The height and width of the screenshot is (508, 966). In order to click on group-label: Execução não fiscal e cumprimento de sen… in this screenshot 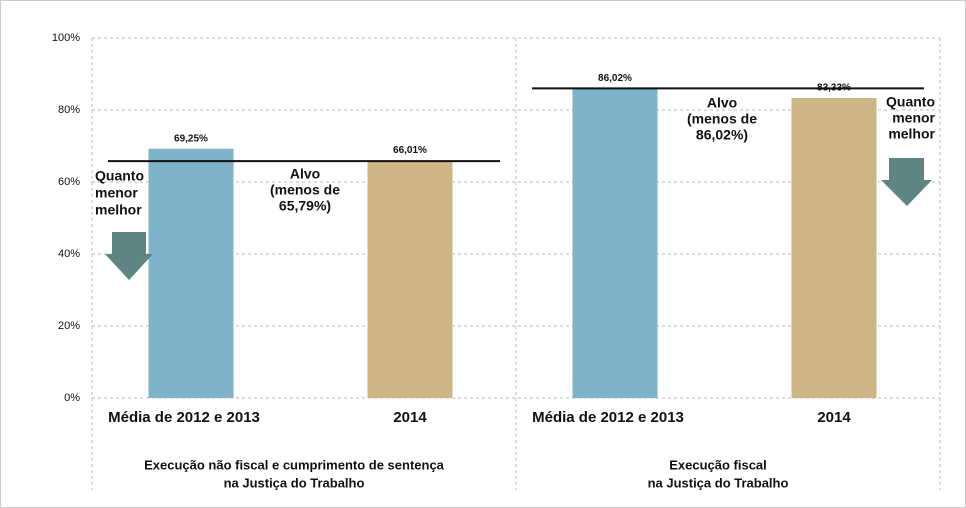, I will do `click(294, 464)`.